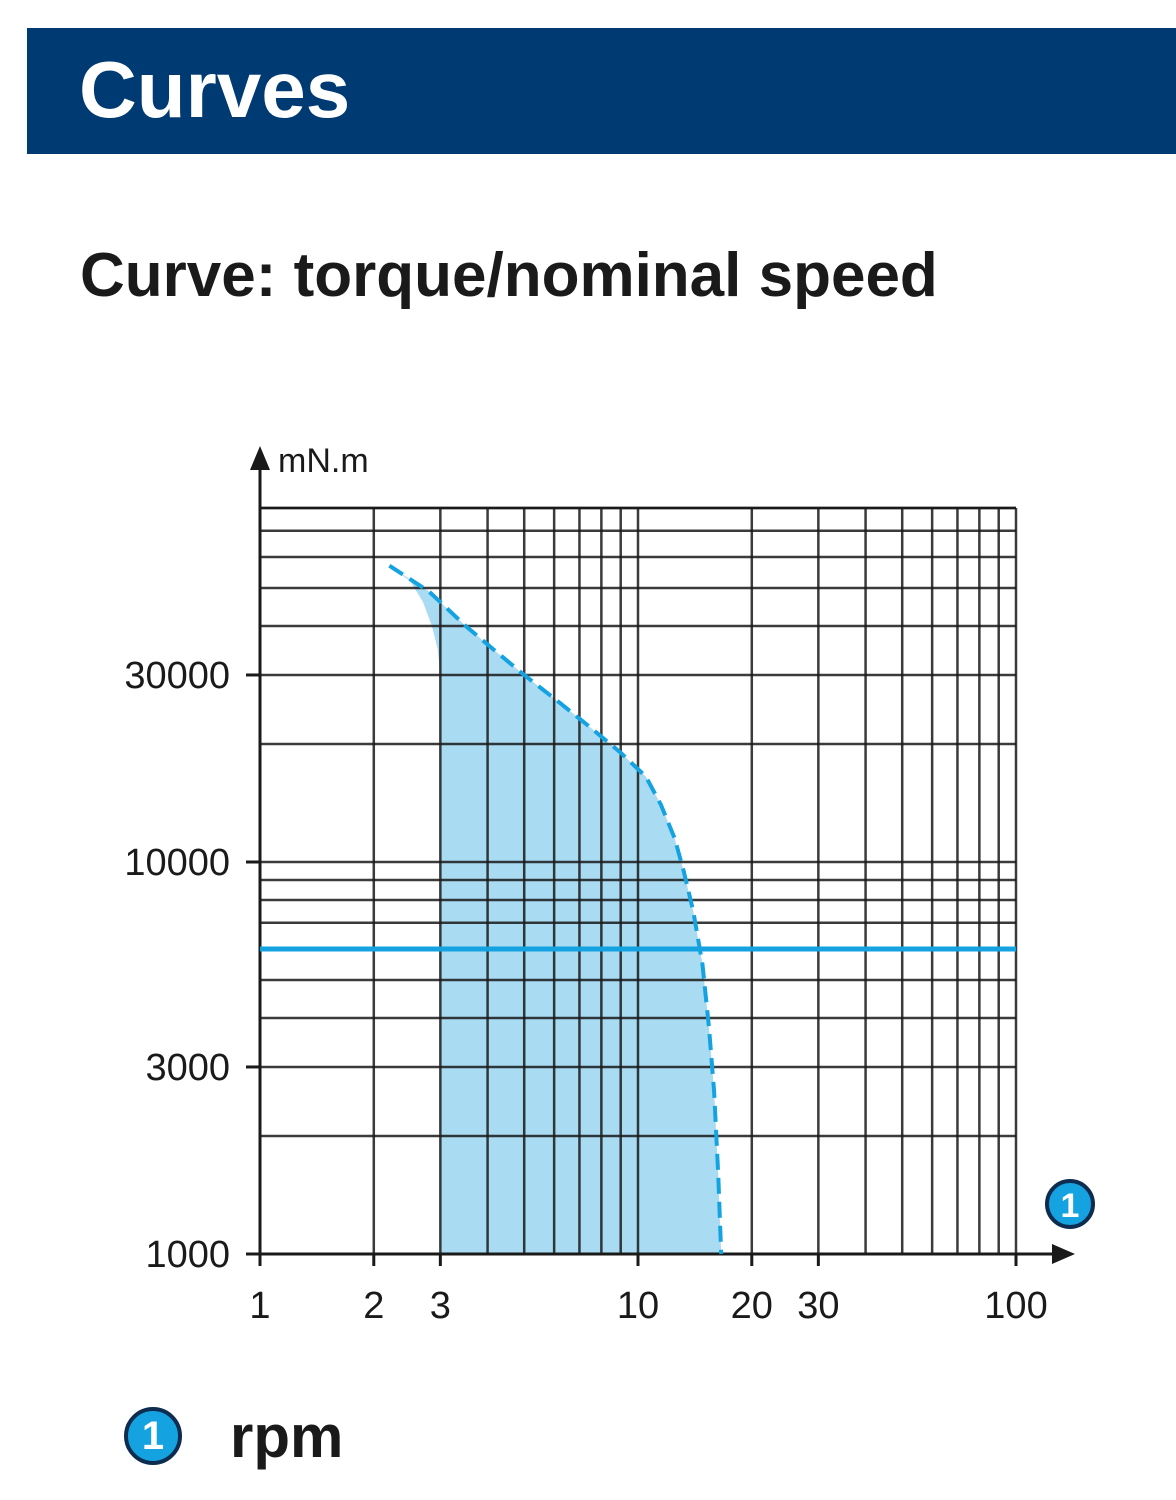 The image size is (1176, 1500). I want to click on y-axis-label: mN.m, so click(323, 461).